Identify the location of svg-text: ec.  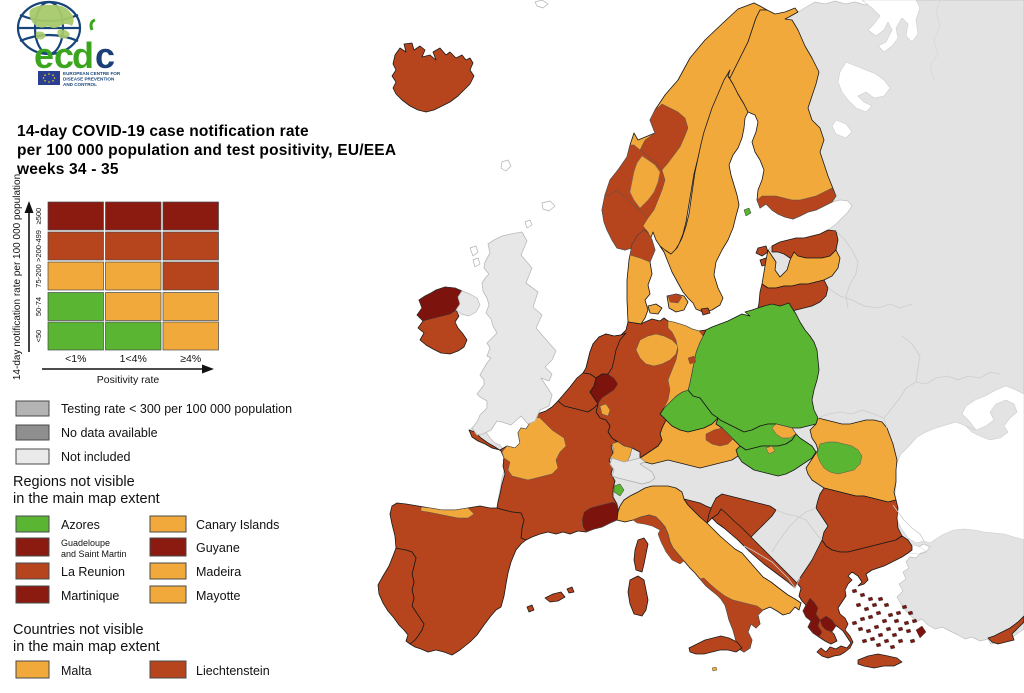
(54, 55).